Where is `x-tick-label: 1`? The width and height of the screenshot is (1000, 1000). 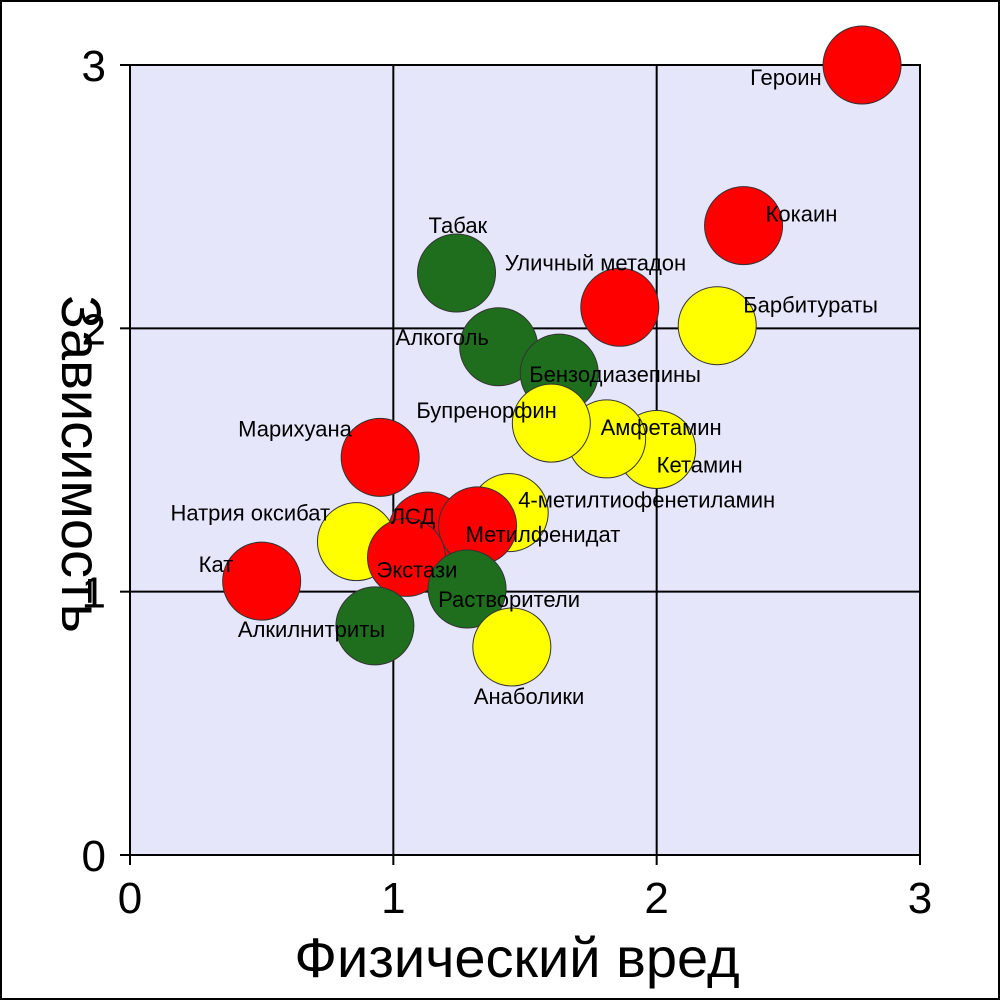 x-tick-label: 1 is located at coordinates (393, 898).